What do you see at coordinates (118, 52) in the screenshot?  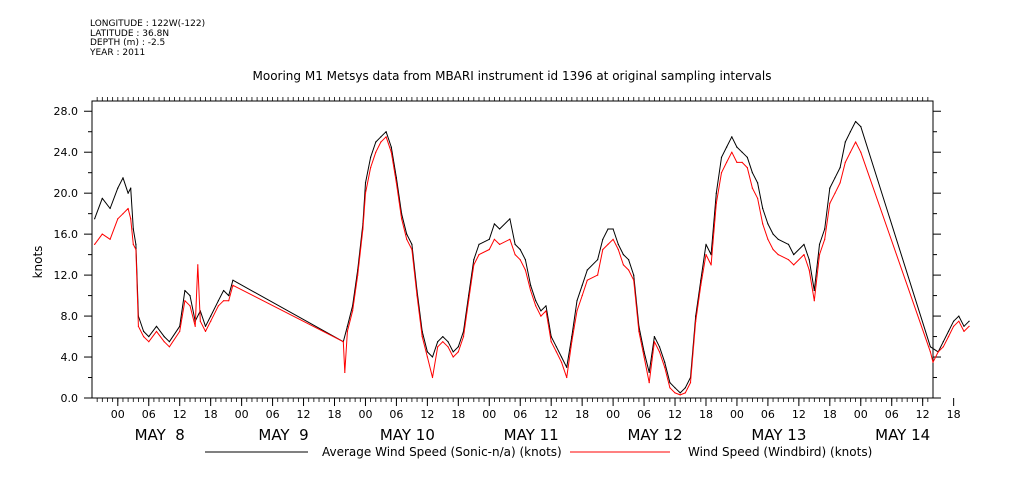 I see `year-text: YEAR : 2011` at bounding box center [118, 52].